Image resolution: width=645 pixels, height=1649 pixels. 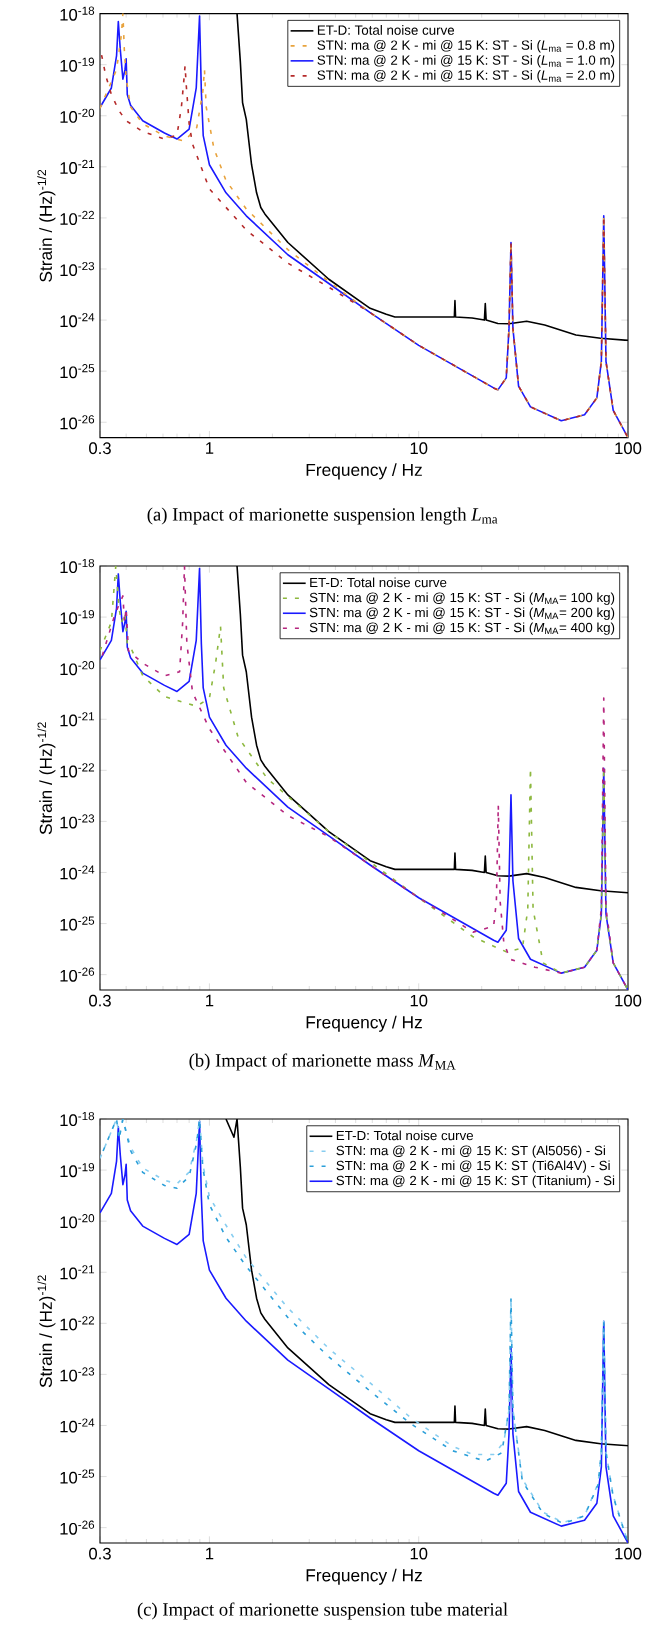 I want to click on text: (c) Impact of marionette suspension tube material, so click(x=322, y=1611).